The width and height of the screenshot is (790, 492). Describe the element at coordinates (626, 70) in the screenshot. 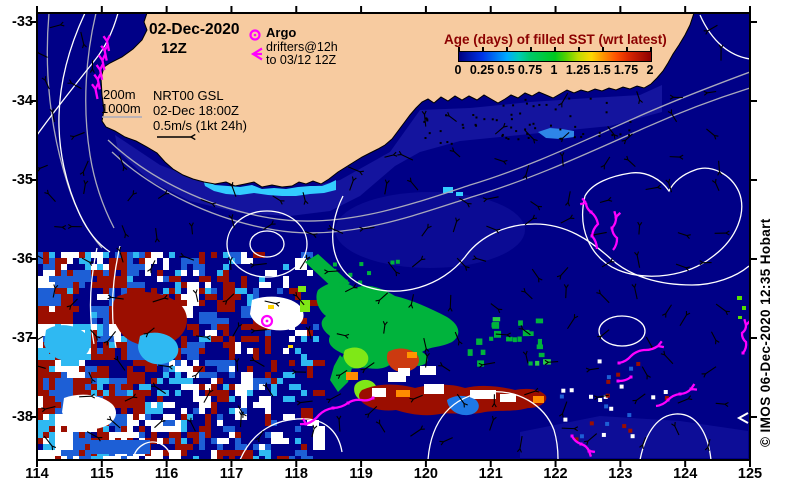

I see `colorbar-tick-label: 1.75` at that location.